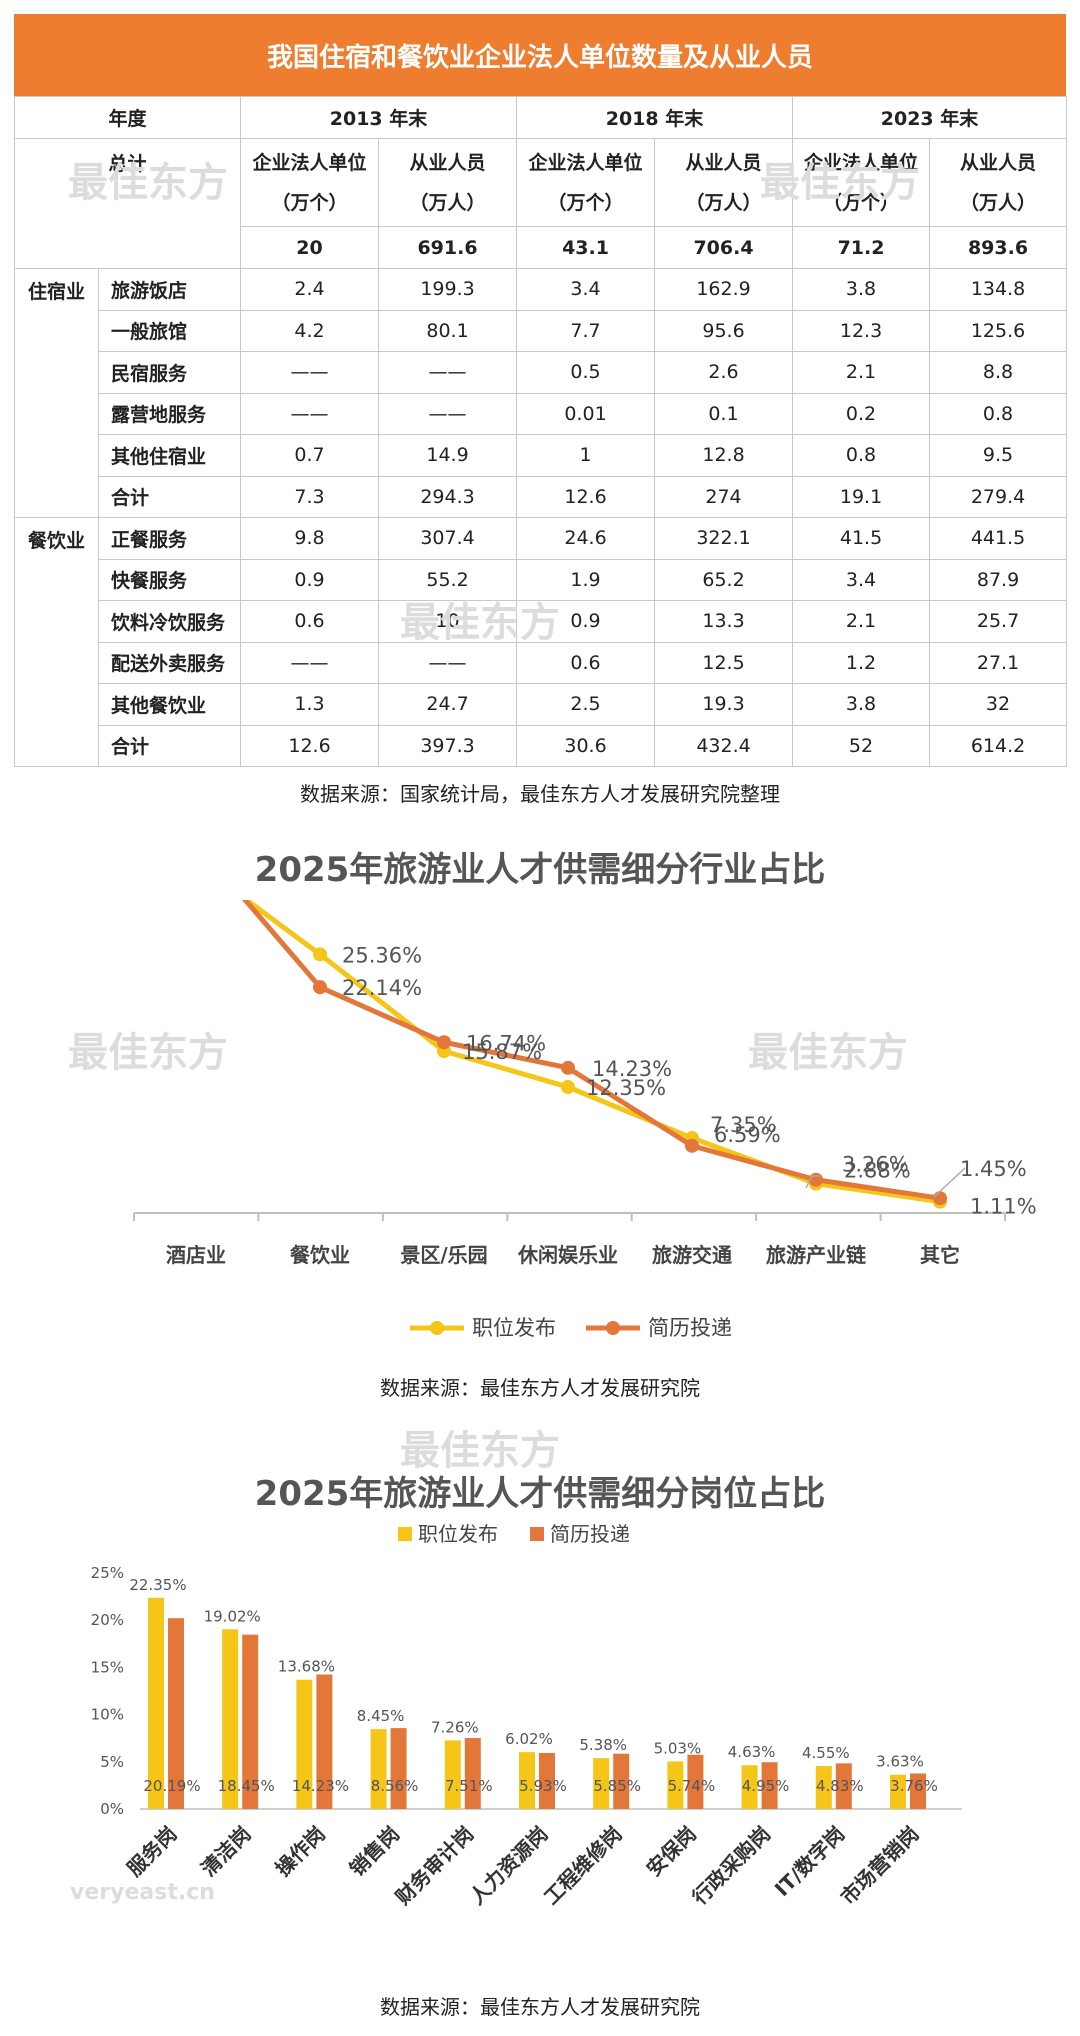 This screenshot has width=1080, height=2036. What do you see at coordinates (310, 621) in the screenshot?
I see `table-cell: 0.6` at bounding box center [310, 621].